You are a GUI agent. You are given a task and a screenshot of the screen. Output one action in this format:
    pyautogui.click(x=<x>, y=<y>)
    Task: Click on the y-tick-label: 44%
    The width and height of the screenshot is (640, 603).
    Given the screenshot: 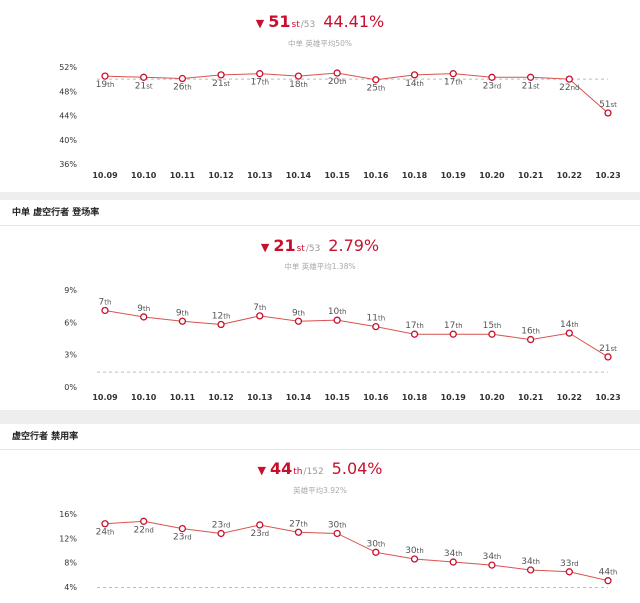 What is the action you would take?
    pyautogui.click(x=68, y=116)
    